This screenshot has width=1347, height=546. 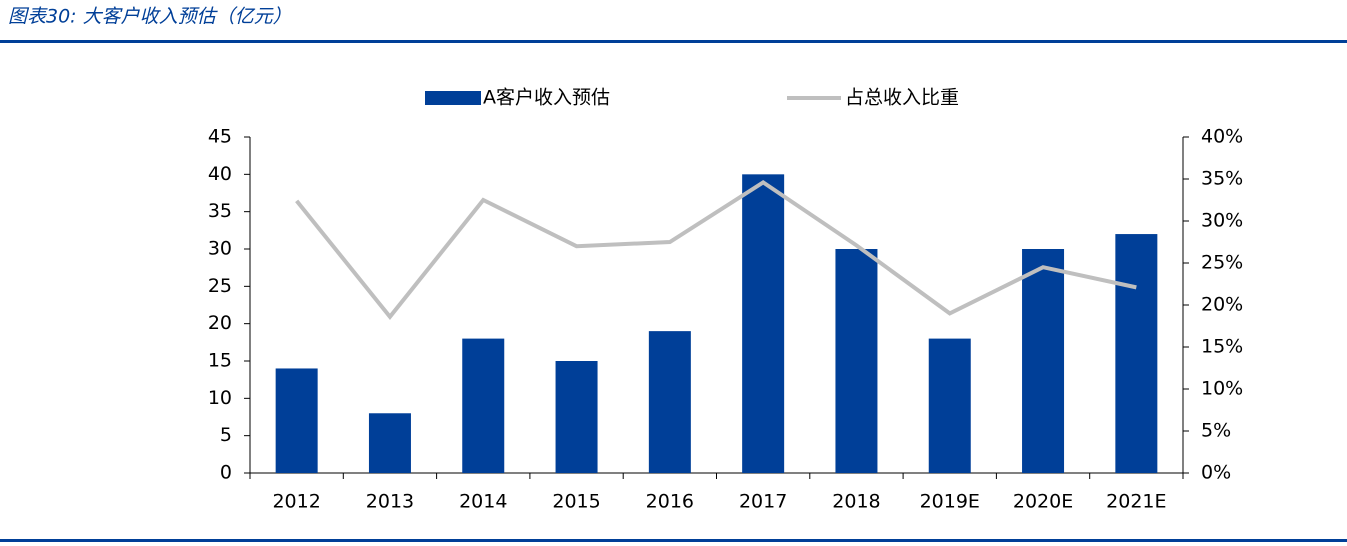 I want to click on chart-title: 图表30: 大客户收入预估（亿元）, so click(x=150, y=17).